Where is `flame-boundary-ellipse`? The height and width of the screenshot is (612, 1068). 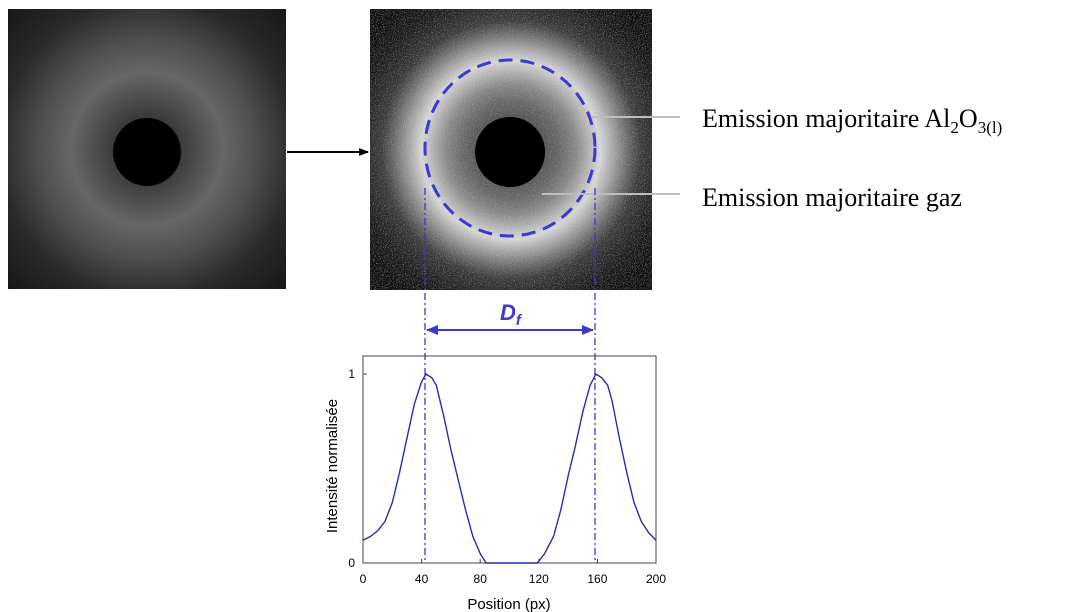
flame-boundary-ellipse is located at coordinates (510, 148).